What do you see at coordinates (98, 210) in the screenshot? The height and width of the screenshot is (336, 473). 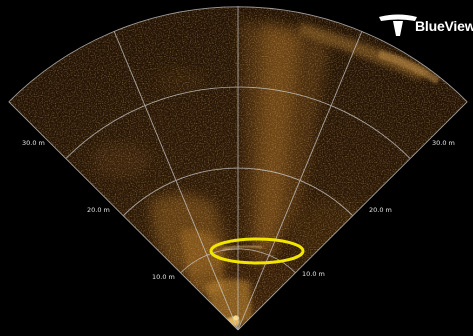 I see `range-label-left-20m: 20.0 m` at bounding box center [98, 210].